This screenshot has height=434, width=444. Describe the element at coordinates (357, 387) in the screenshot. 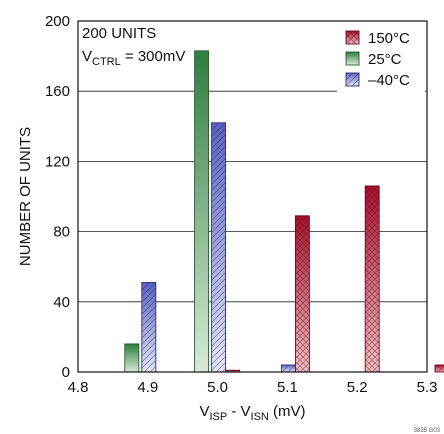

I see `x-tick-label: 5.2` at that location.